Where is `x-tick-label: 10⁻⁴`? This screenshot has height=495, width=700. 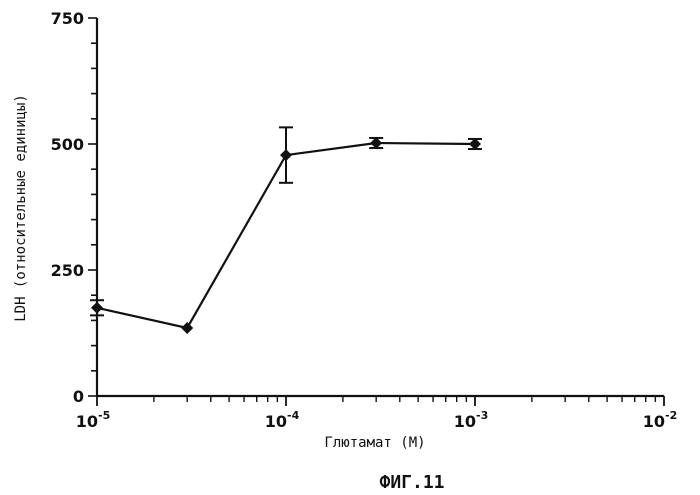
x-tick-label: 10⁻⁴ is located at coordinates (282, 420).